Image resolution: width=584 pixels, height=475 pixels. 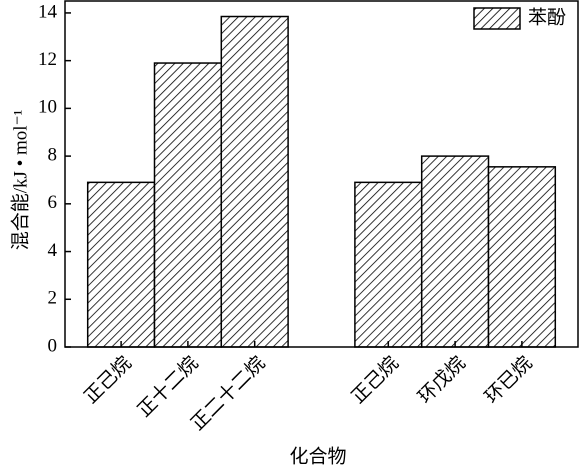 I want to click on y-tick-label: 12, so click(x=47, y=59).